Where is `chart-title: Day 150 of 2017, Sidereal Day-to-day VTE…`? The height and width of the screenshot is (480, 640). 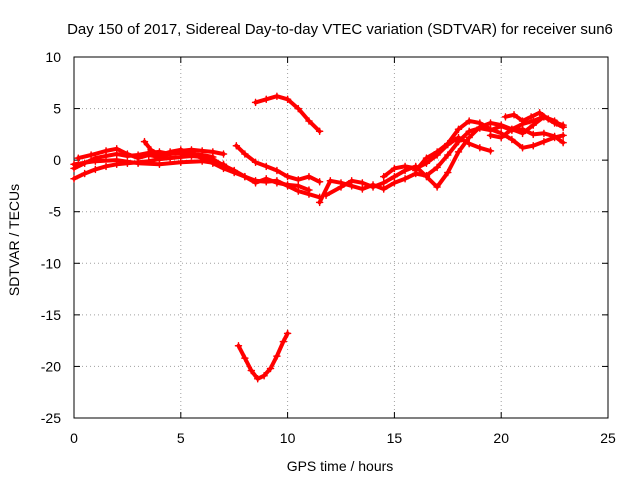 chart-title: Day 150 of 2017, Sidereal Day-to-day VTE… is located at coordinates (340, 29).